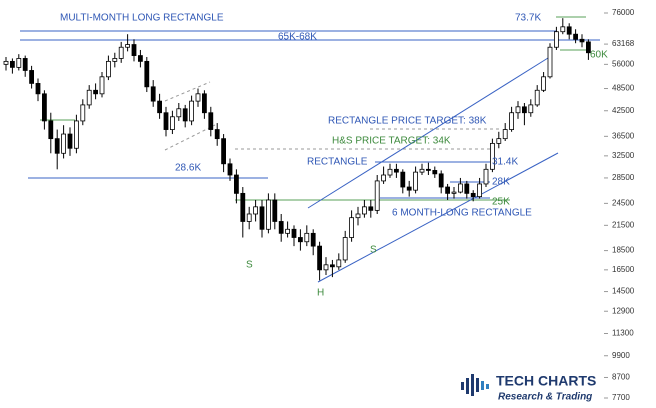  Describe the element at coordinates (599, 55) in the screenshot. I see `annotation: 60K` at that location.